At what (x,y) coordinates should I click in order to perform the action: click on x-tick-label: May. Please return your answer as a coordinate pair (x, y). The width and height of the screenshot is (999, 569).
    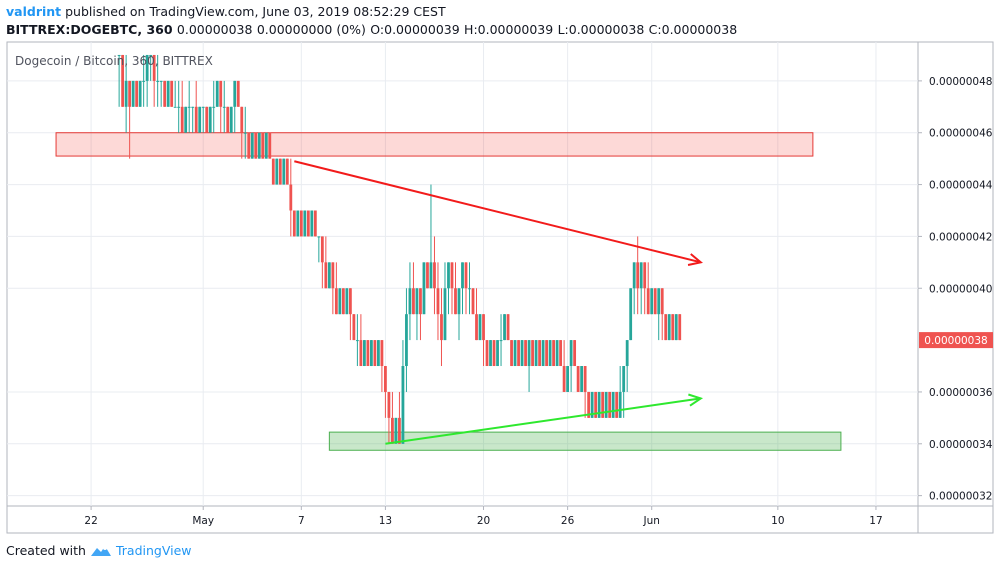
    Looking at the image, I should click on (203, 521).